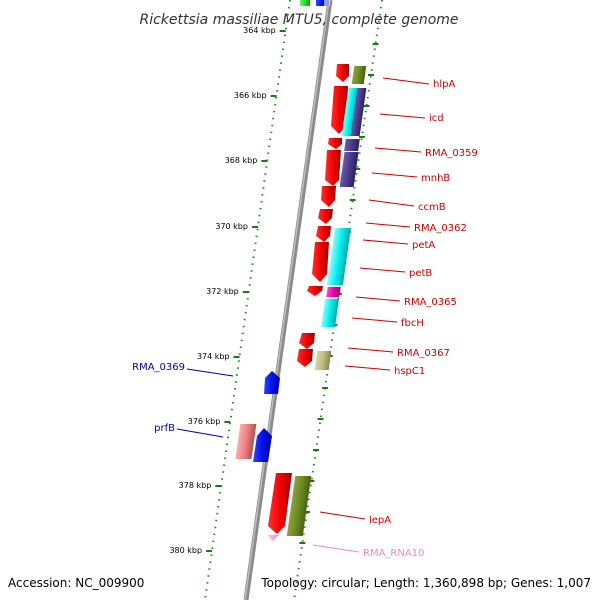 Image resolution: width=600 pixels, height=600 pixels. What do you see at coordinates (412, 323) in the screenshot?
I see `gene-label: fbcH` at bounding box center [412, 323].